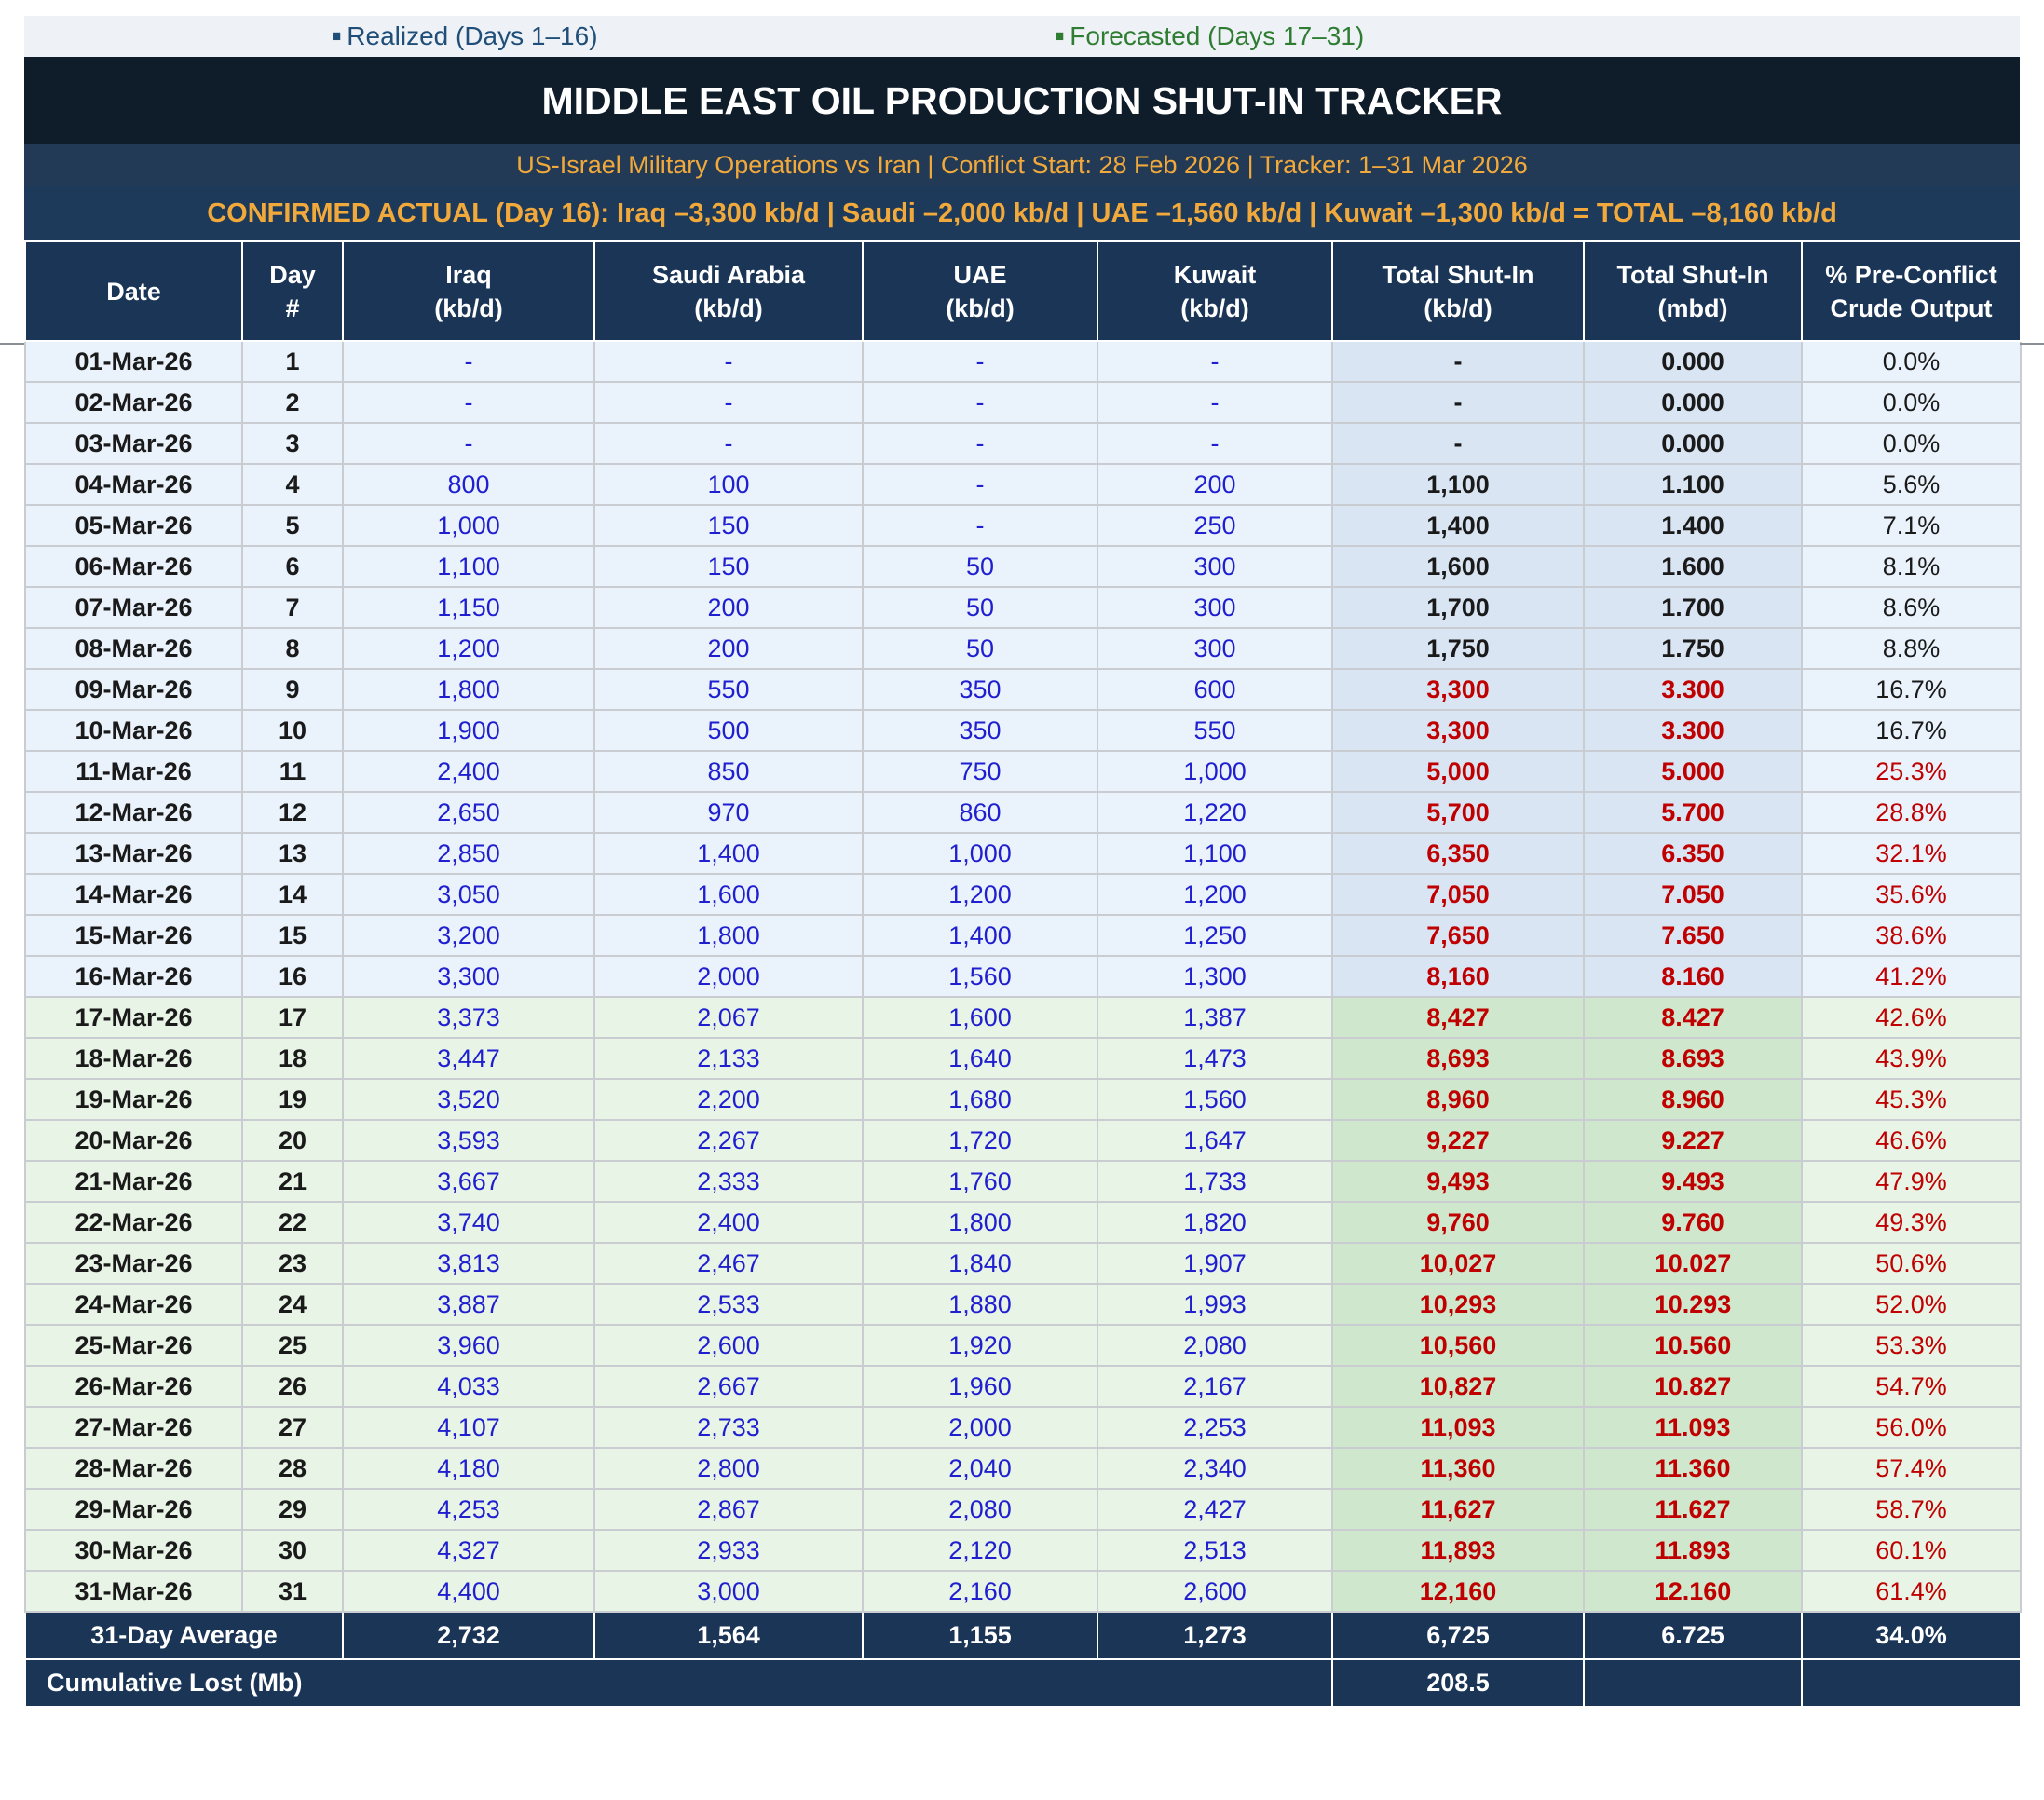 The height and width of the screenshot is (1800, 2044). Describe the element at coordinates (292, 1468) in the screenshot. I see `cell-day: 28` at that location.